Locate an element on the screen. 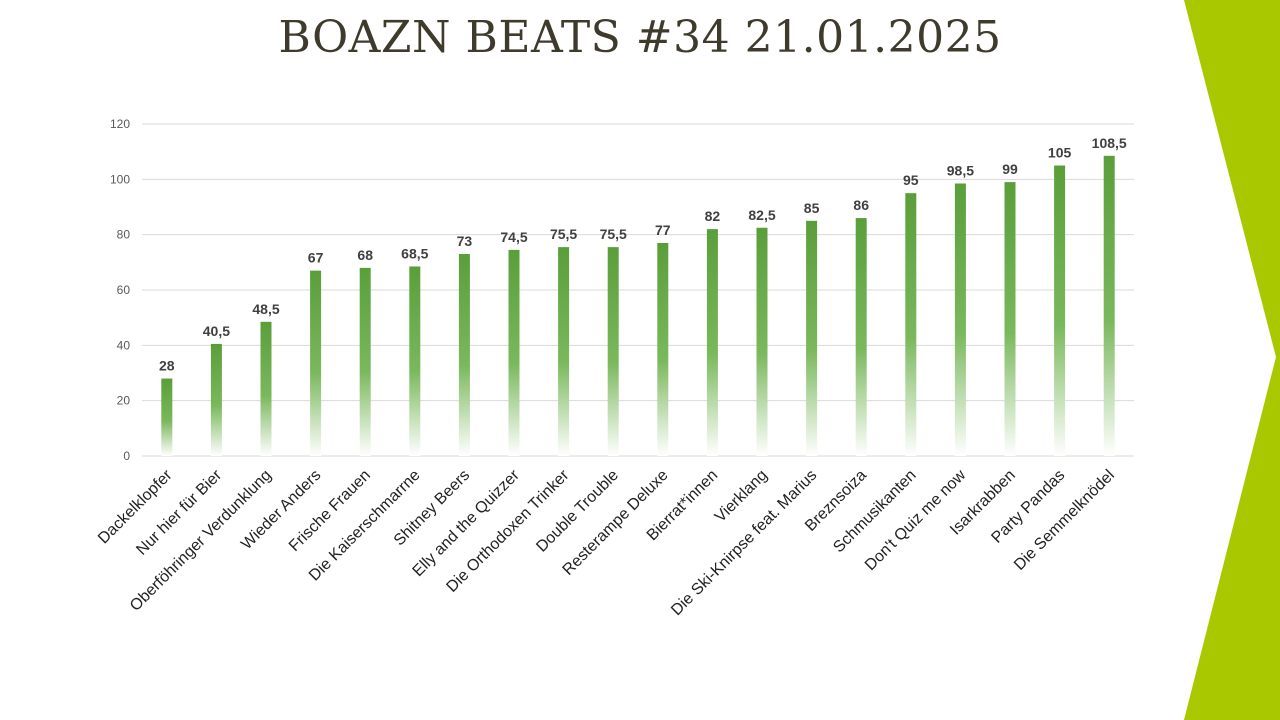 The image size is (1280, 720). data-label: 82 is located at coordinates (713, 216).